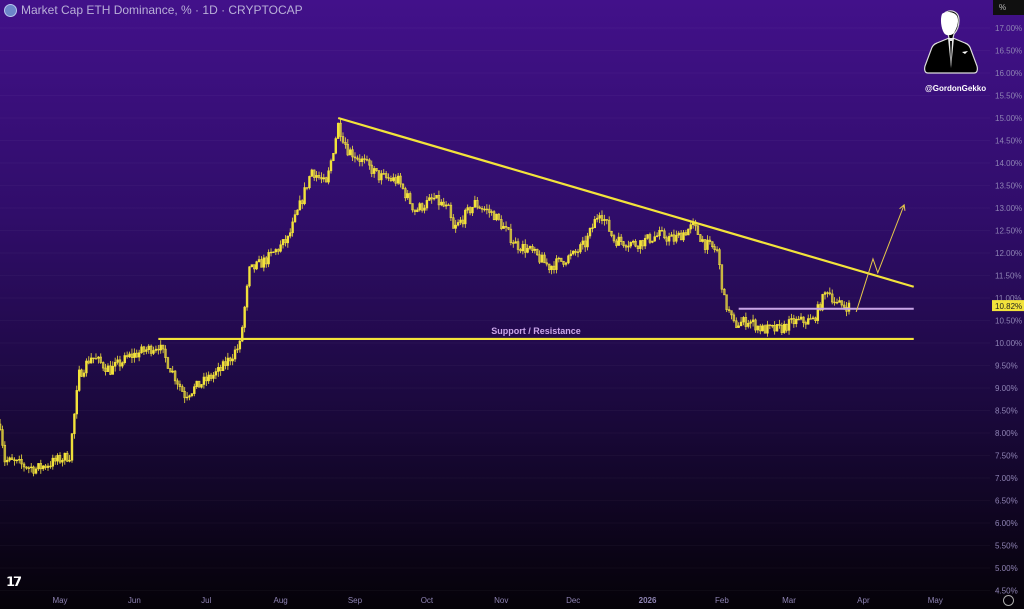 This screenshot has height=609, width=1024. Describe the element at coordinates (1008, 600) in the screenshot. I see `gear-icon` at that location.